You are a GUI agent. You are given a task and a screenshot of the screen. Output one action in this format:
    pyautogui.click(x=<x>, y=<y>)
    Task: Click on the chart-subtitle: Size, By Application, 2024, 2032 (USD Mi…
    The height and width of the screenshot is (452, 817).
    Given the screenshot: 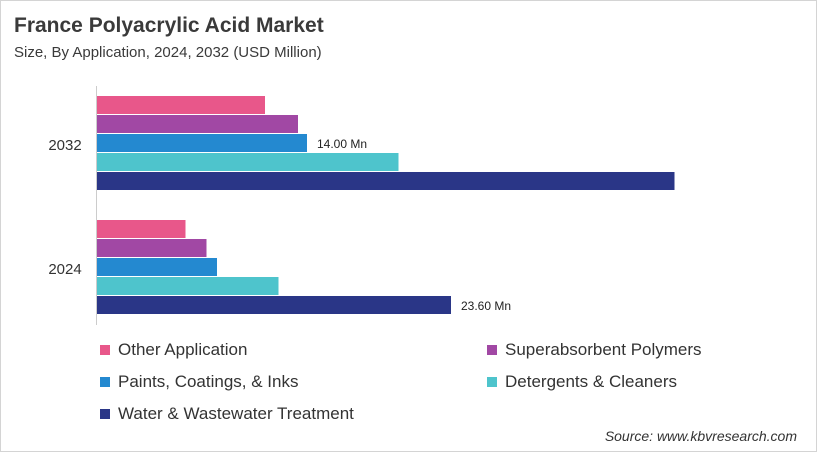 What is the action you would take?
    pyautogui.click(x=168, y=52)
    